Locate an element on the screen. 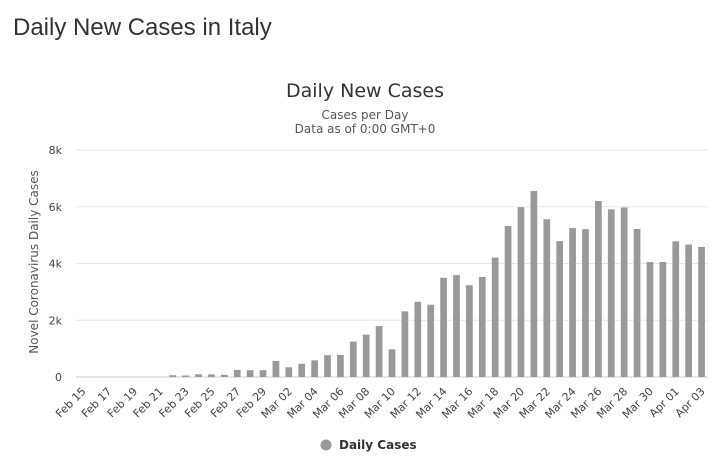  bar: Mar 06: 778 is located at coordinates (340, 365).